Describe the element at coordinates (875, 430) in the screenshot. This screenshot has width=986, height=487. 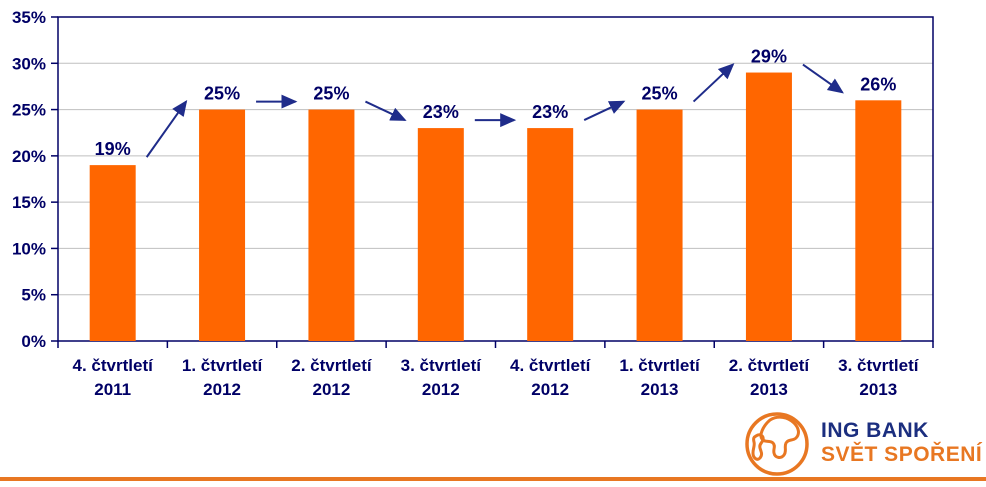
I see `logo-line1: ING BANK` at that location.